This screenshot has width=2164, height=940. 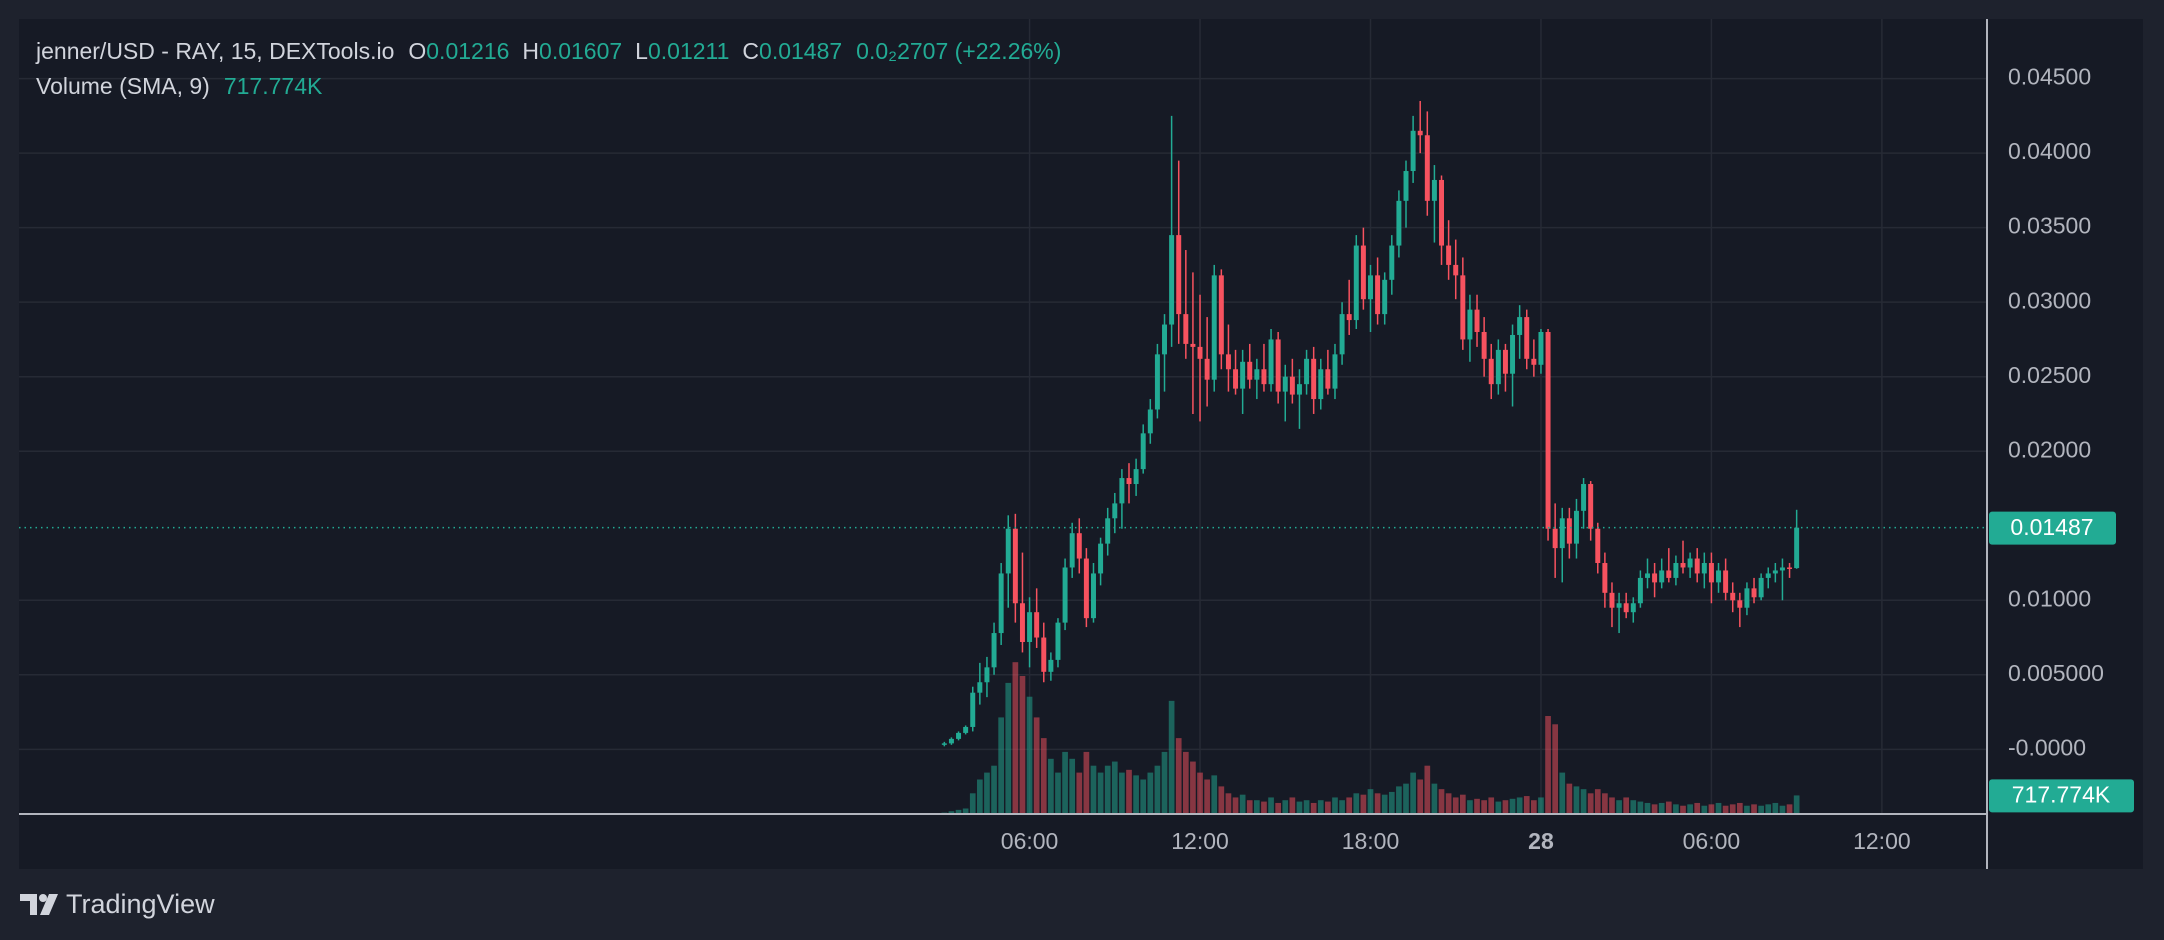 I want to click on ohlc-value: 0.01607, so click(x=581, y=51).